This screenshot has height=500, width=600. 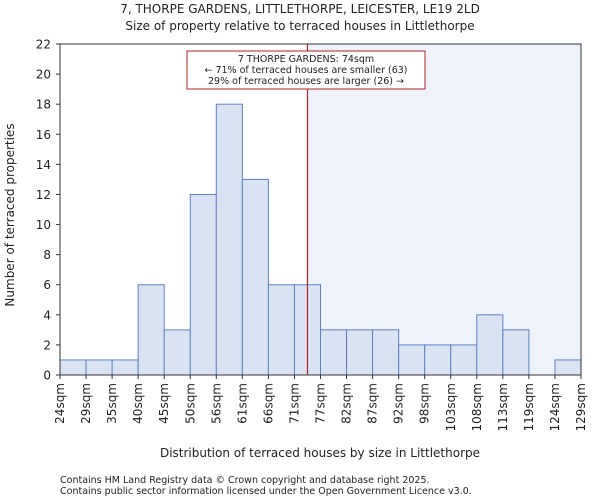 I want to click on x-tick-label: 45sqm, so click(x=164, y=403).